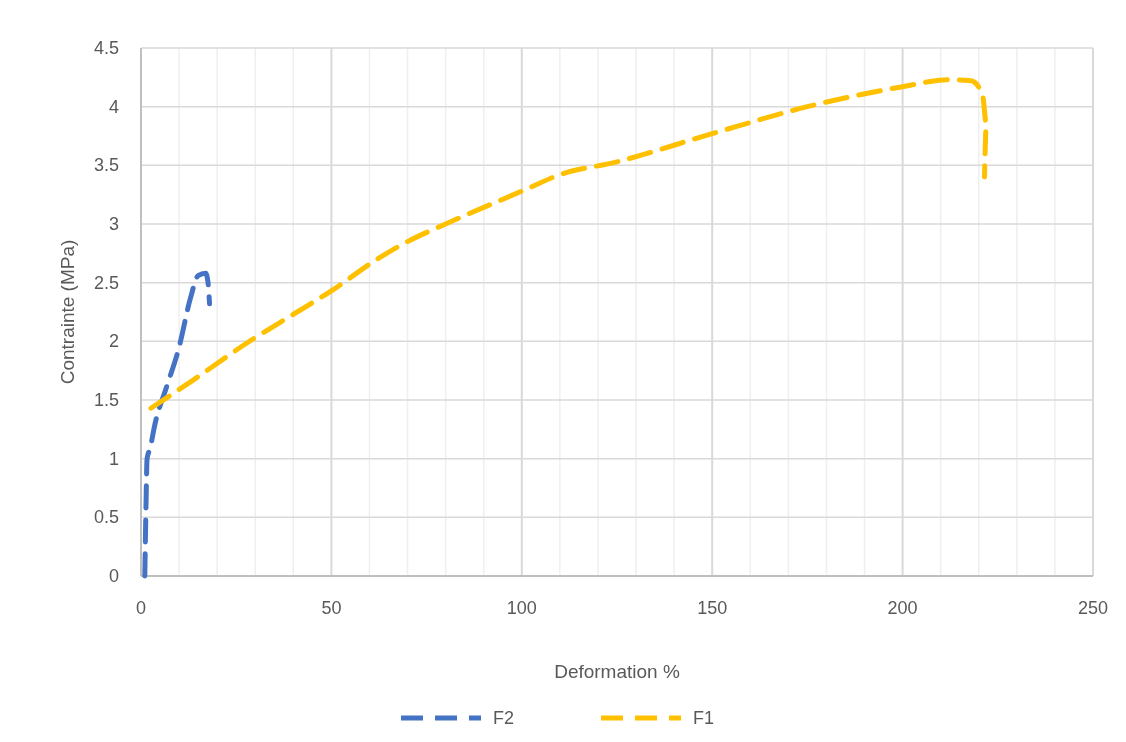  Describe the element at coordinates (113, 341) in the screenshot. I see `y-tick-label: 2` at that location.